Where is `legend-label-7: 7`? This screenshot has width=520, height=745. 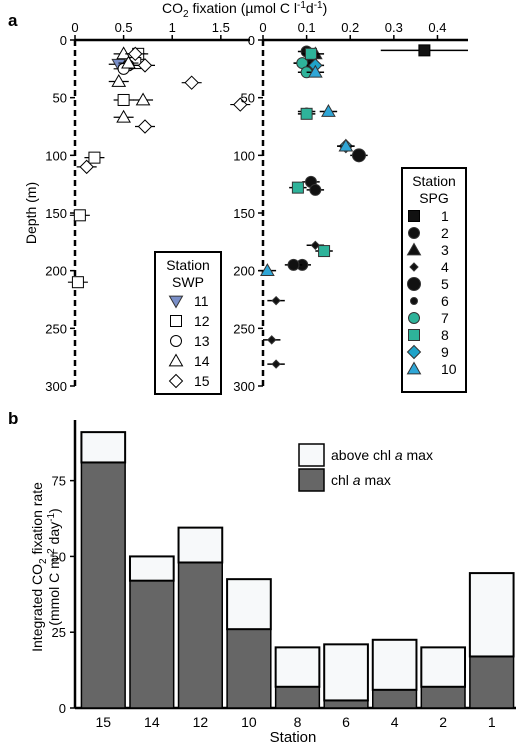
legend-label-7: 7 is located at coordinates (445, 318).